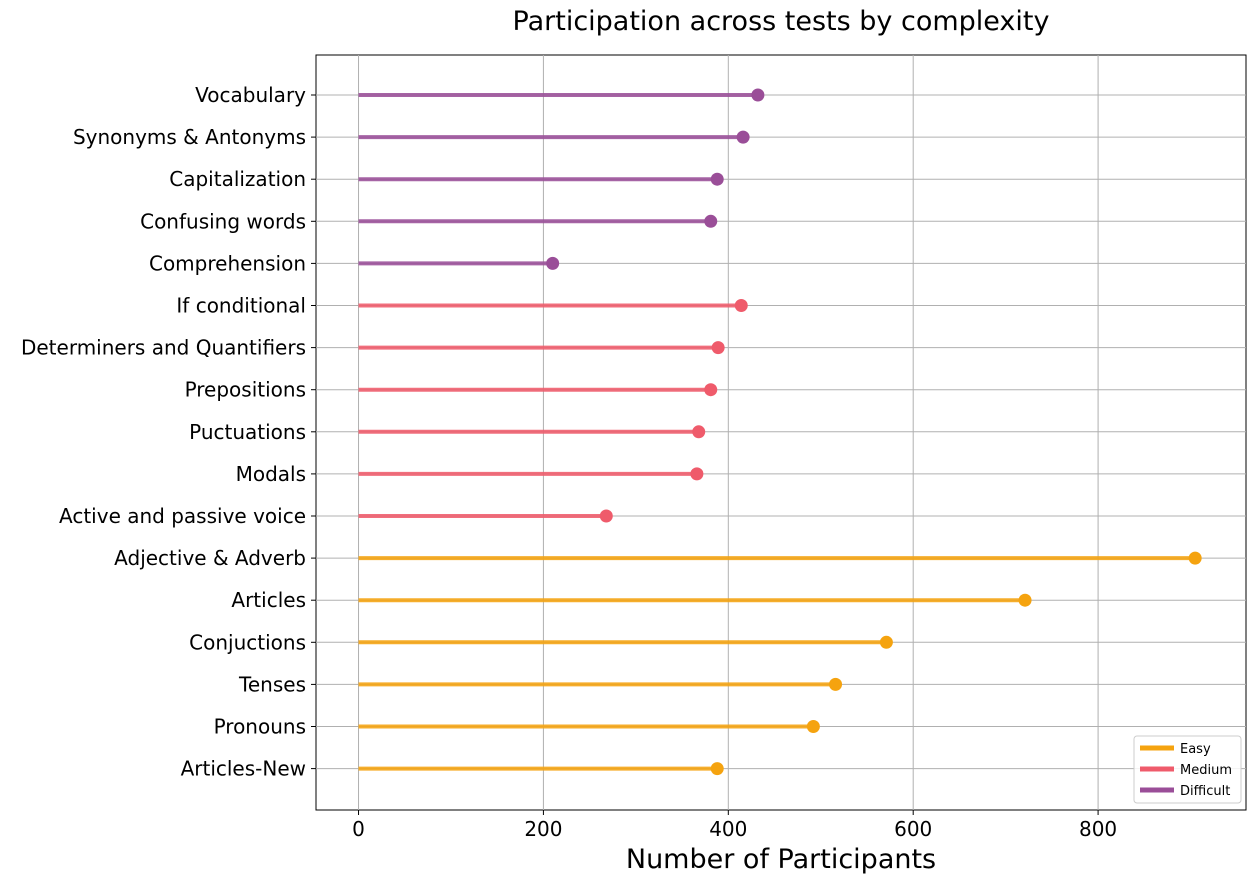 The width and height of the screenshot is (1259, 883). Describe the element at coordinates (250, 95) in the screenshot. I see `y-tick-label: Vocabulary` at that location.